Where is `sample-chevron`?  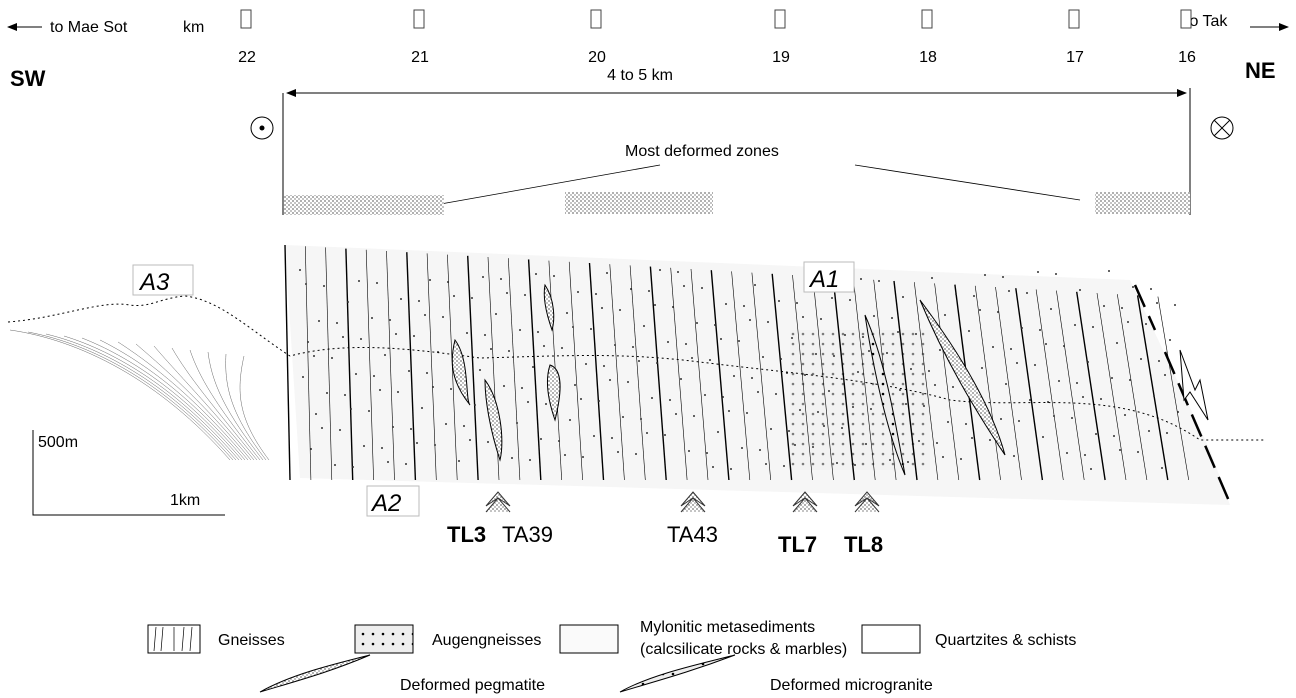 sample-chevron is located at coordinates (867, 502).